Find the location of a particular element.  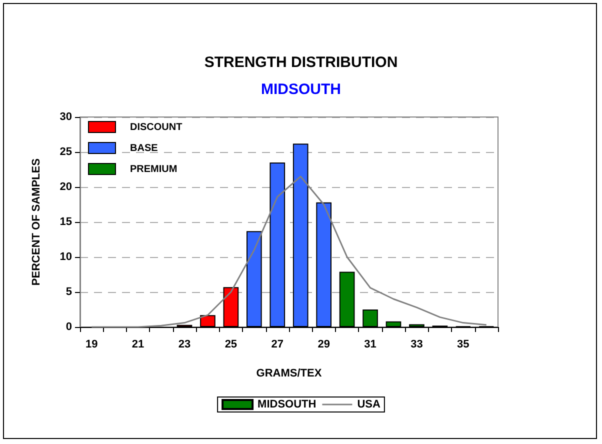

annotation: PREMIUM is located at coordinates (154, 169).